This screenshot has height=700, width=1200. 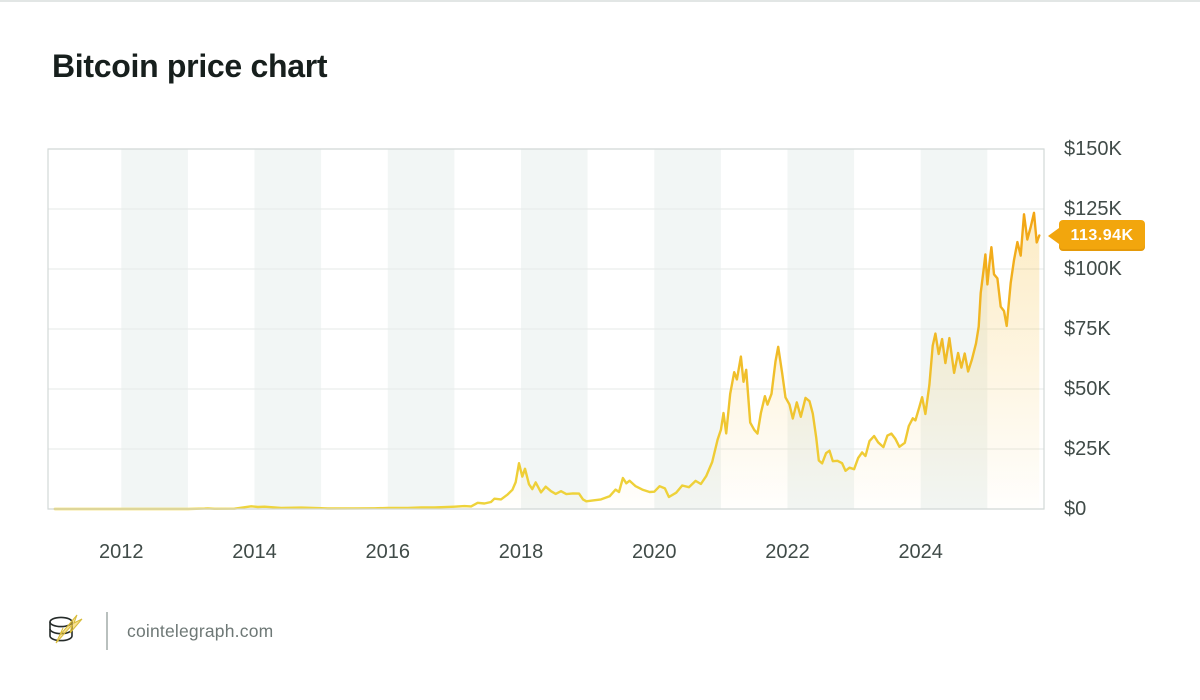 What do you see at coordinates (254, 552) in the screenshot?
I see `x-tick-label-2014: 2014` at bounding box center [254, 552].